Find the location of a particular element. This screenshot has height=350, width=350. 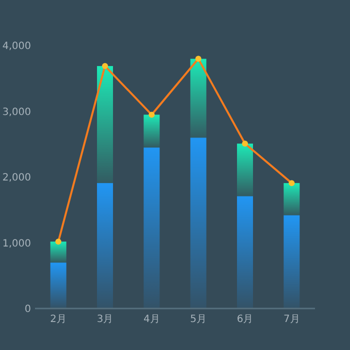

x-tick-label: 6月 is located at coordinates (245, 319).